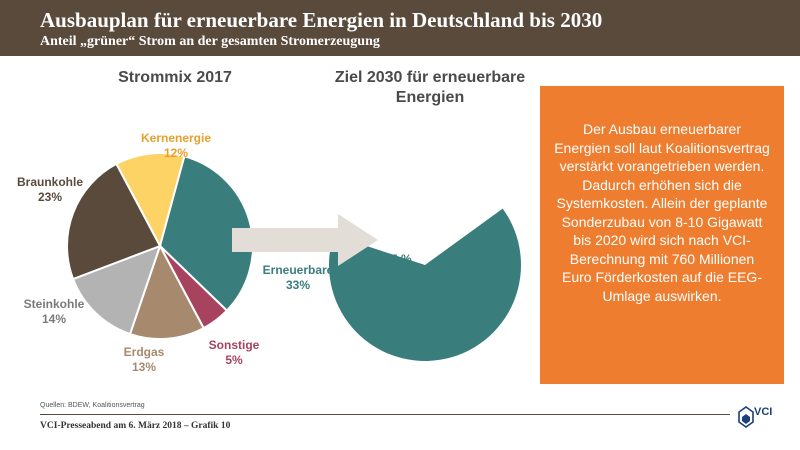 This screenshot has height=450, width=800. I want to click on value-2030-erneuerbare: 65 %, so click(398, 259).